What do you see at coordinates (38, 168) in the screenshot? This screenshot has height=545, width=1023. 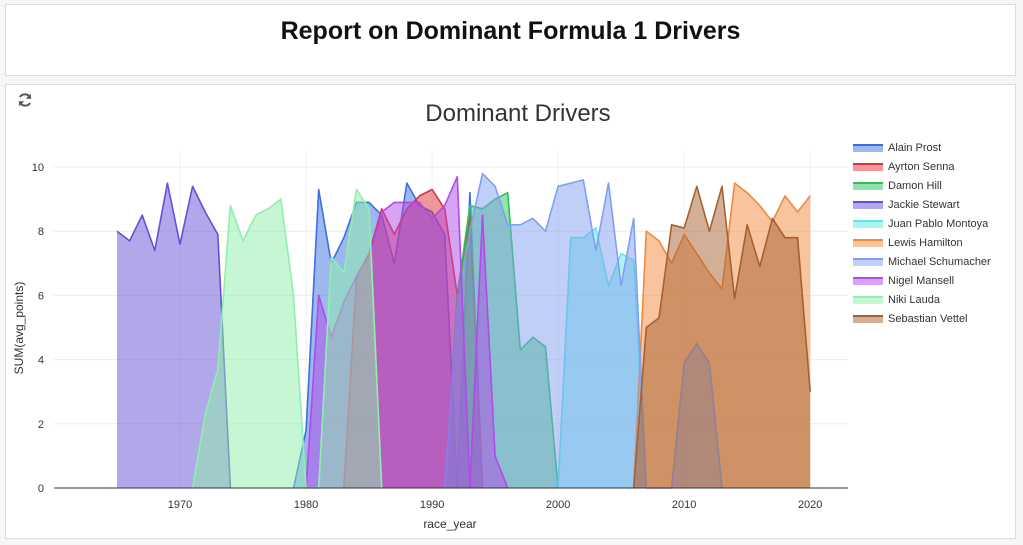 I see `y-tick-label: 10` at bounding box center [38, 168].